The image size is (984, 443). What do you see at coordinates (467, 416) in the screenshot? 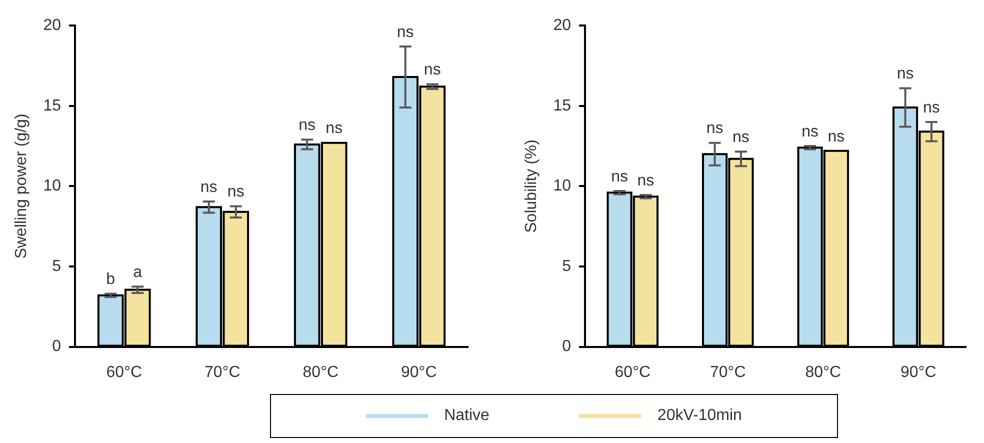
I see `legend-label: Native` at bounding box center [467, 416].